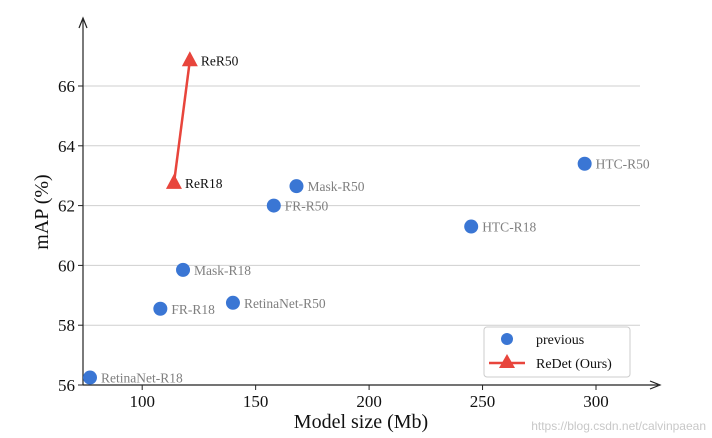 The image size is (712, 438). Describe the element at coordinates (66, 86) in the screenshot. I see `y-tick-label-66: 66` at that location.